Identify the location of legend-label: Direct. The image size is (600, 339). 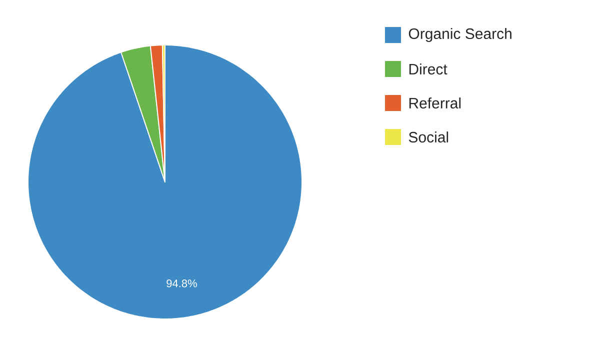
(428, 68).